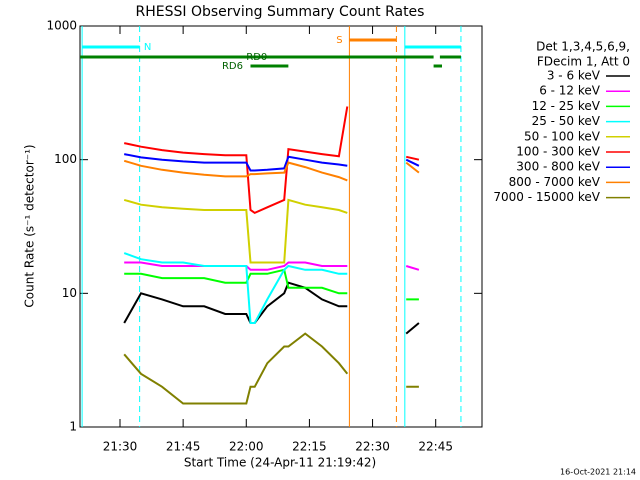 The image size is (640, 480). Describe the element at coordinates (372, 447) in the screenshot. I see `x-tick-label: 22:30` at that location.